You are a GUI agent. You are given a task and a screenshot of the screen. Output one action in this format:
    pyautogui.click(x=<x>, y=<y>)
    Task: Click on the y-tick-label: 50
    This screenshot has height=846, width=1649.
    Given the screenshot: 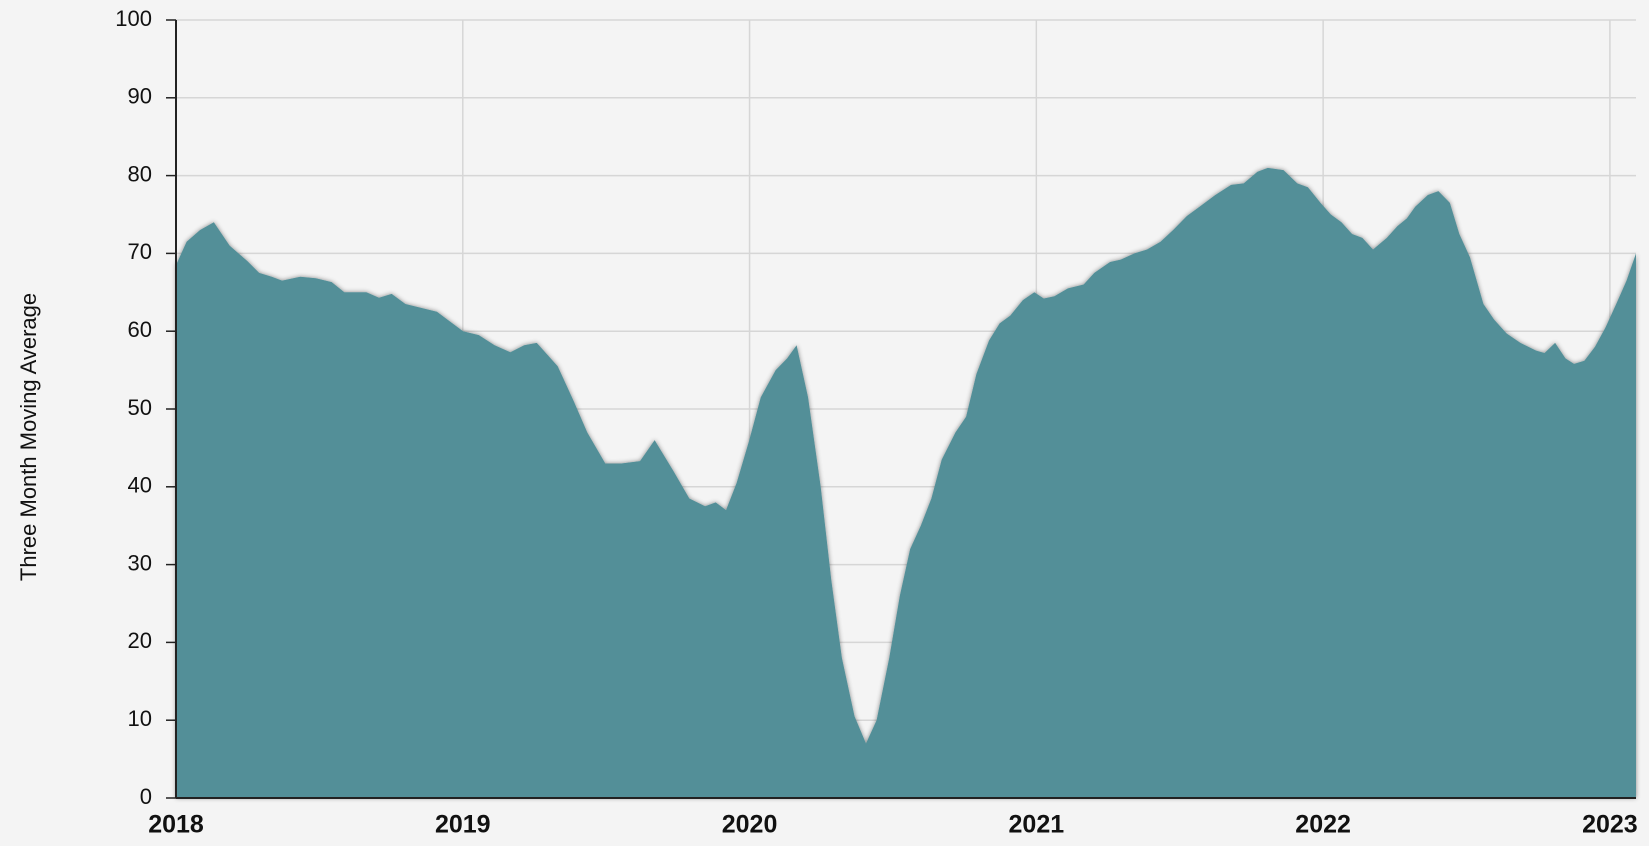 What is the action you would take?
    pyautogui.click(x=140, y=407)
    